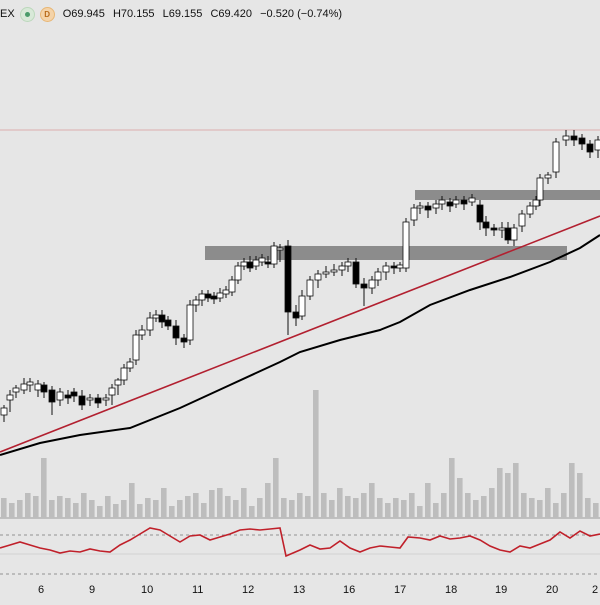 Image resolution: width=600 pixels, height=605 pixels. Describe the element at coordinates (299, 590) in the screenshot. I see `time-axis-label: 13` at that location.